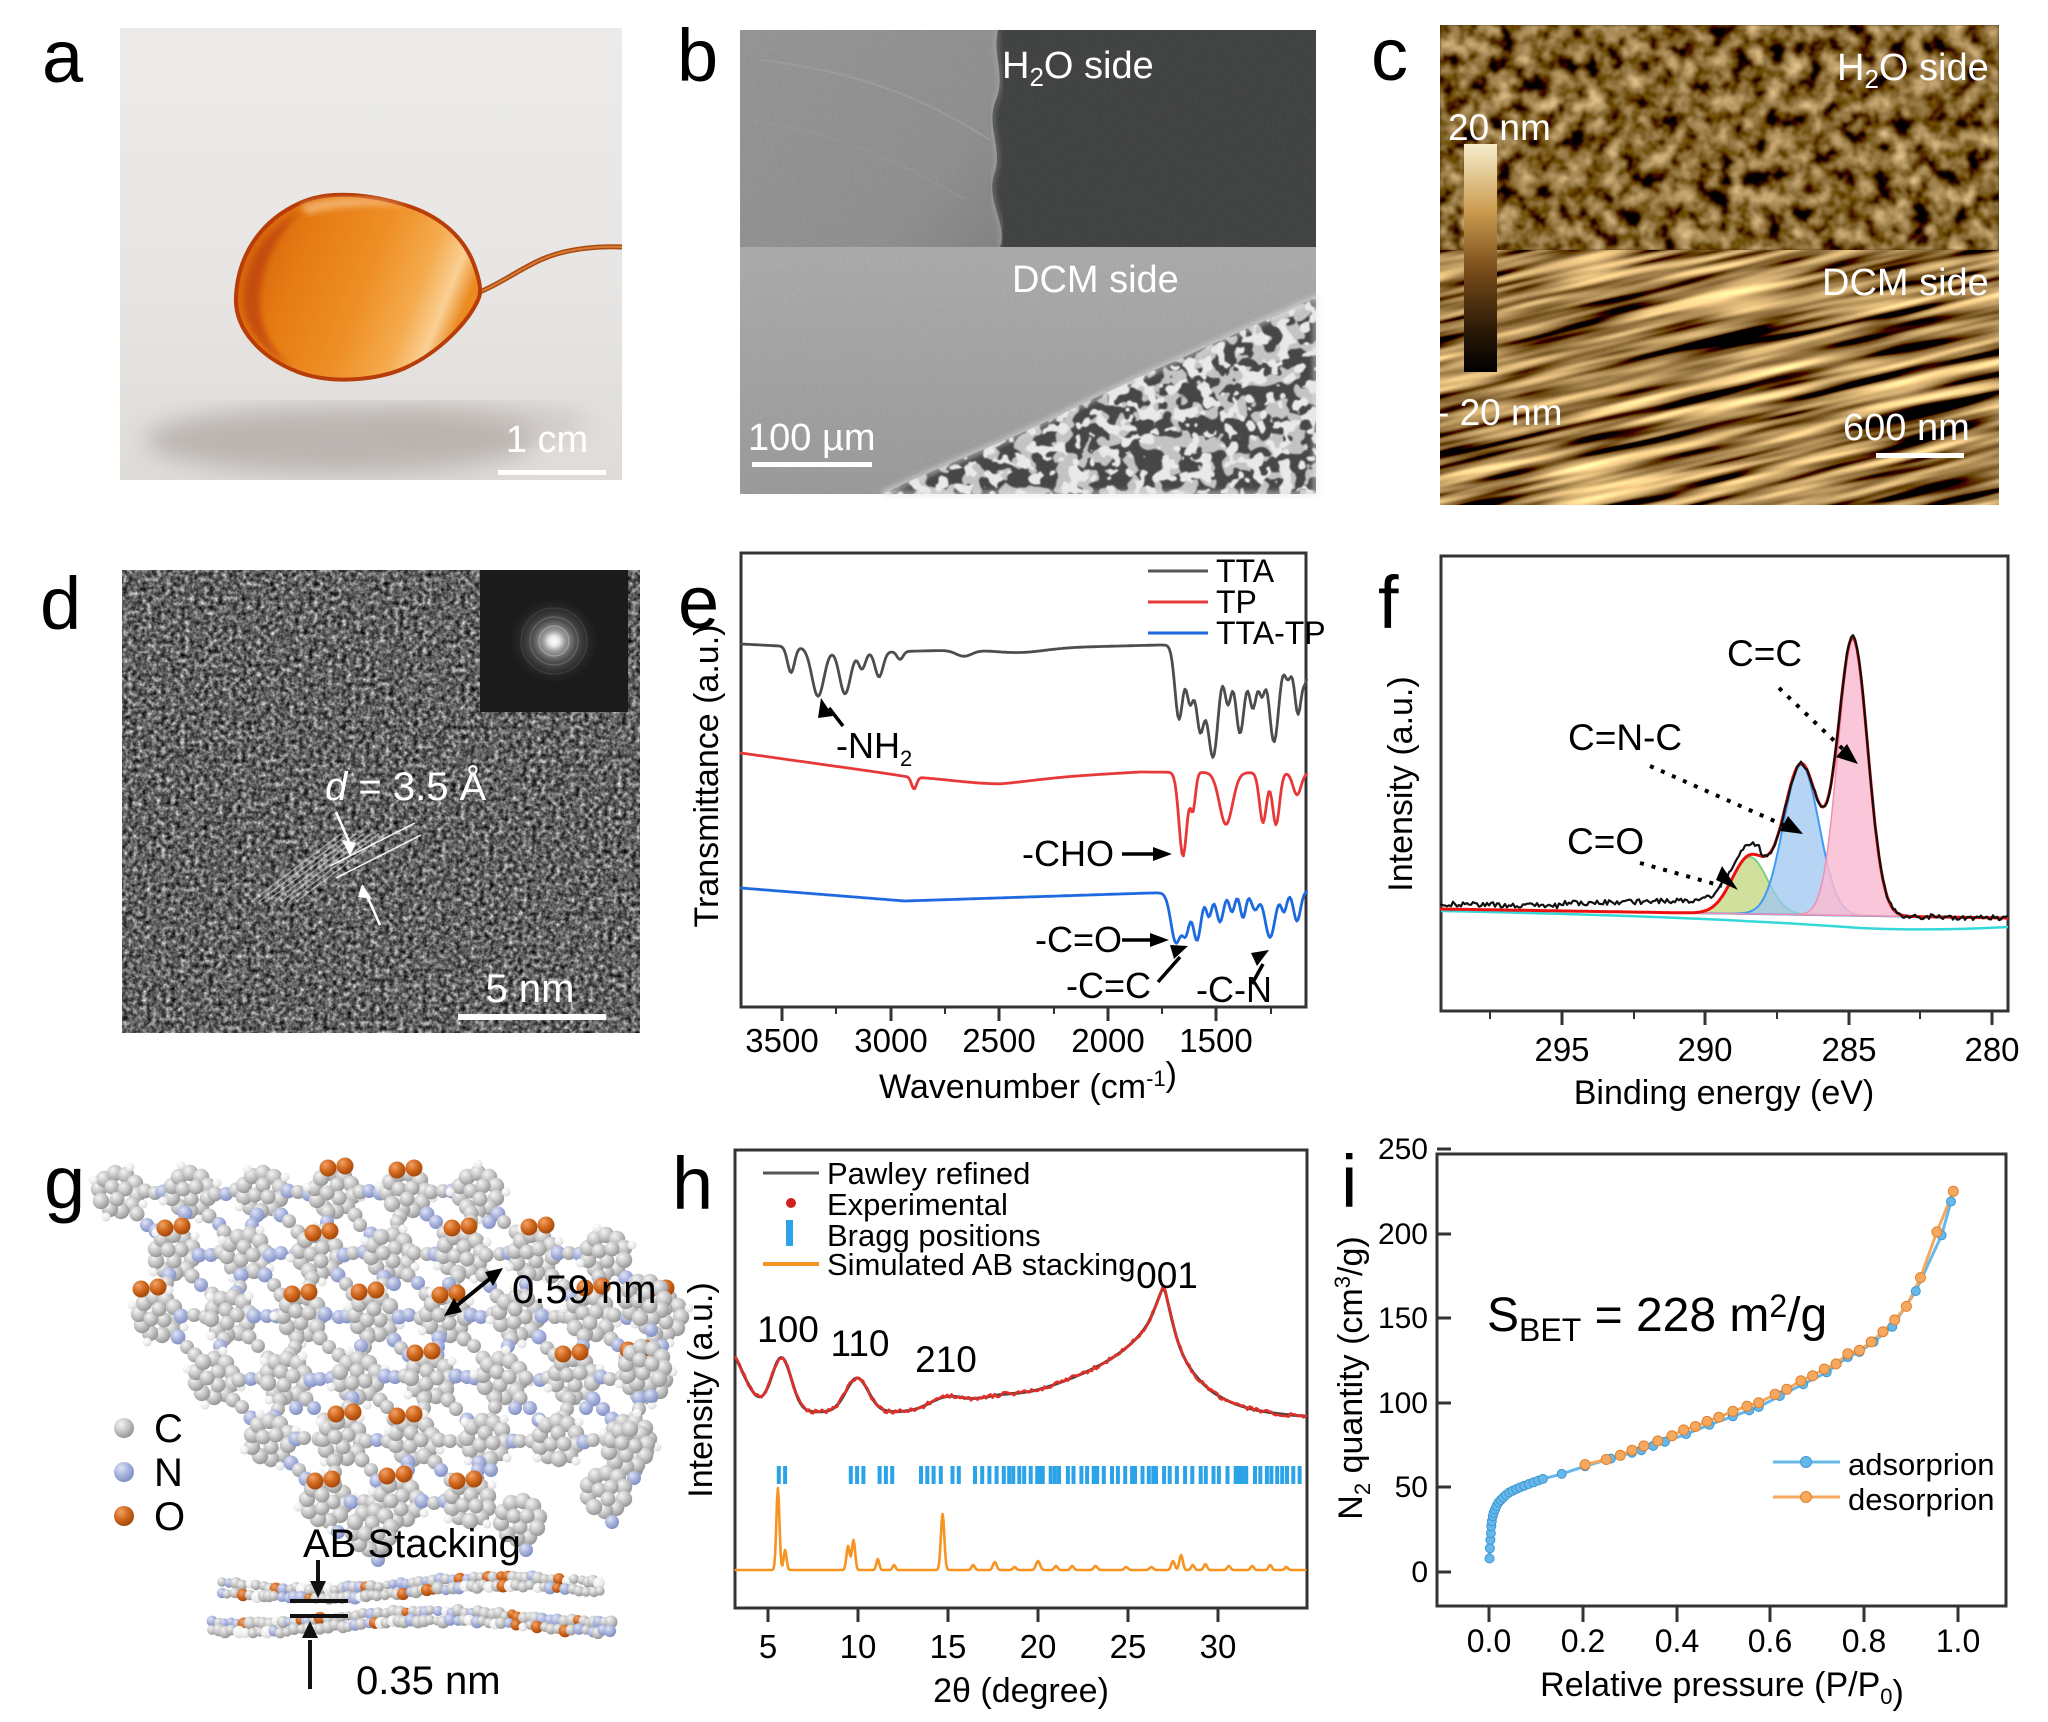  Describe the element at coordinates (1625, 737) in the screenshot. I see `svg-text: C=N-C` at that location.